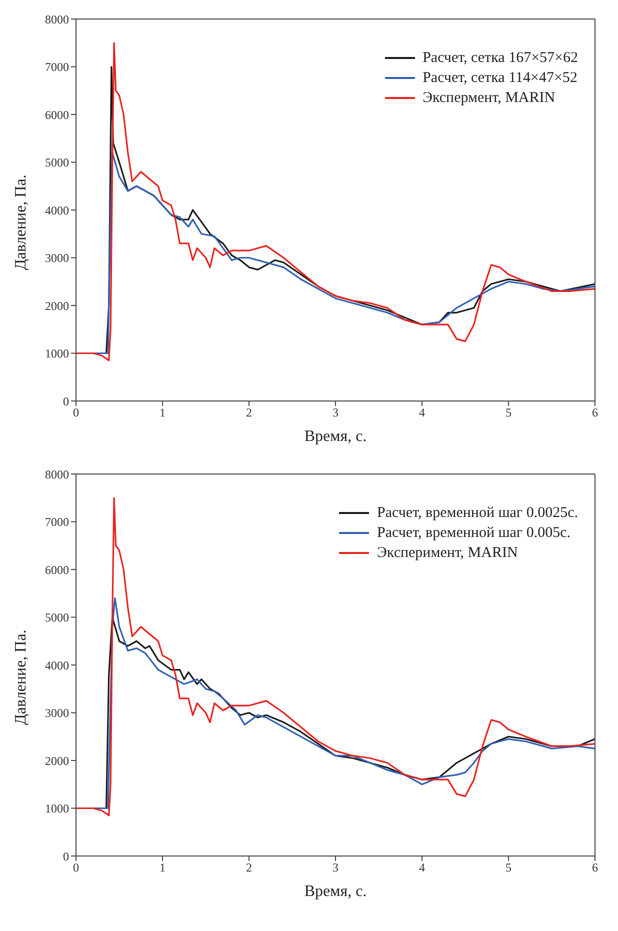  I want to click on legend-label: Расчет, временной шаг 0.0025с., so click(477, 513).